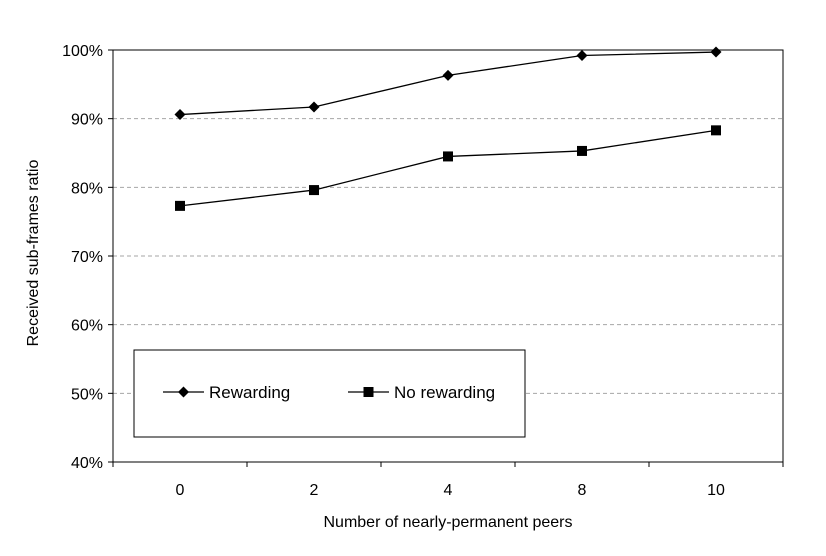 The image size is (826, 556). I want to click on legend-label: No rewarding, so click(444, 392).